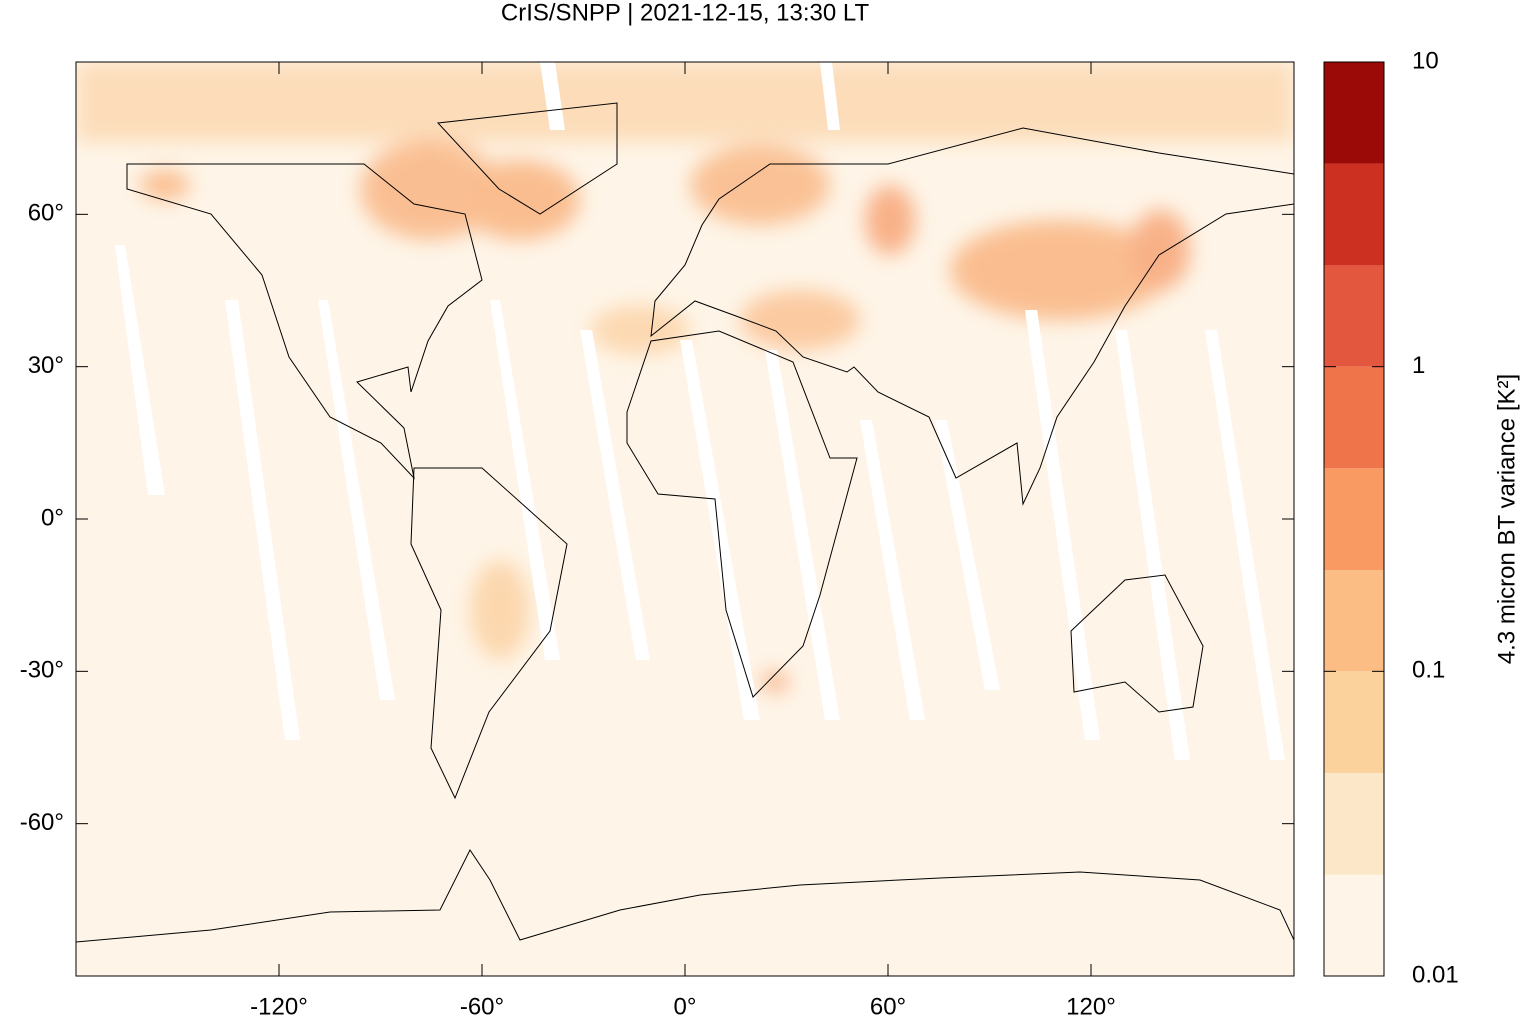 The image size is (1522, 1020). I want to click on title: CrIS/SNPP | 2021-12-15, 13:30 LT, so click(685, 13).